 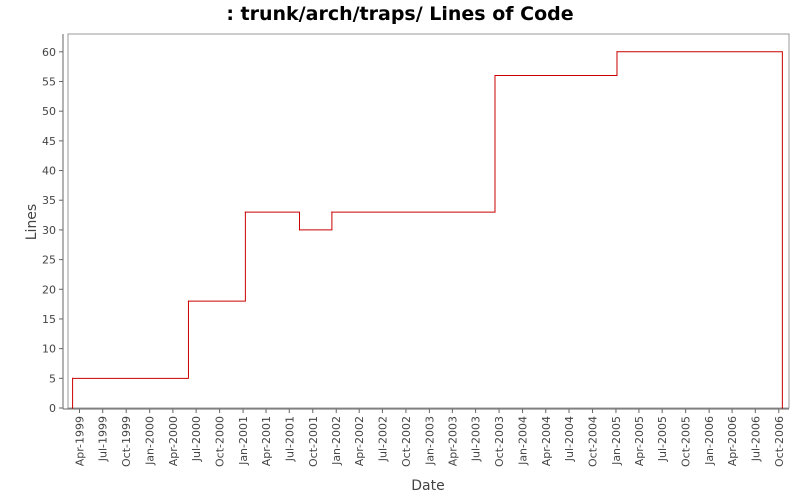 What do you see at coordinates (313, 441) in the screenshot?
I see `x-tick-label: Oct-2001` at bounding box center [313, 441].